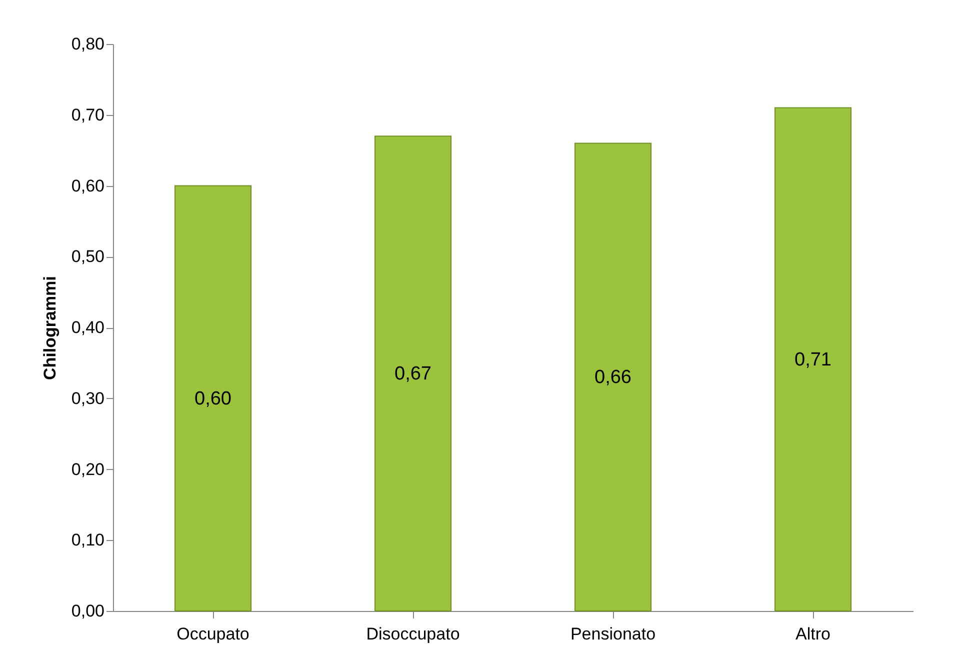 The image size is (974, 670). I want to click on data-label: 0,60, so click(213, 399).